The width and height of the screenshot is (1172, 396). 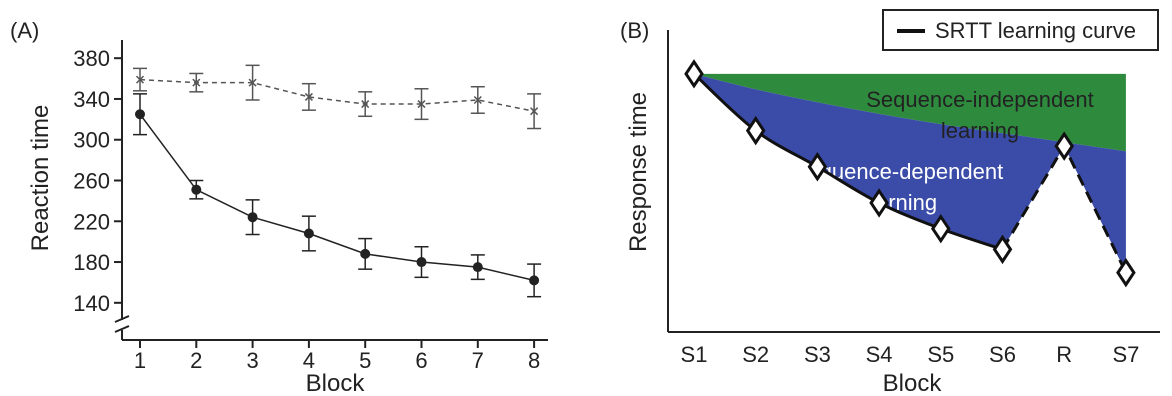 I want to click on x-tick-label: R, so click(x=1064, y=354).